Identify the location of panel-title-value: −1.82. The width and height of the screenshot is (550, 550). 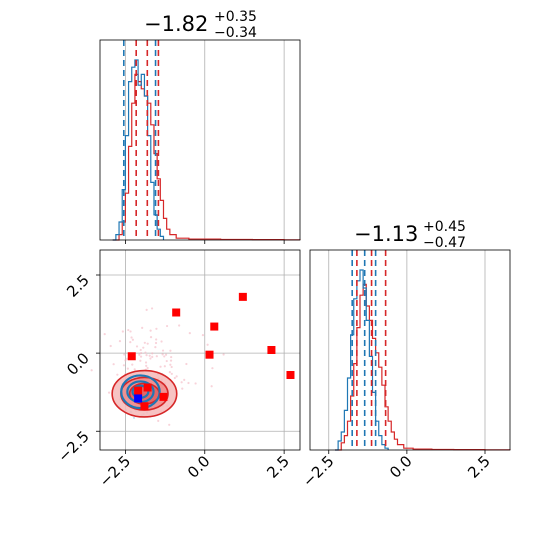
(176, 24).